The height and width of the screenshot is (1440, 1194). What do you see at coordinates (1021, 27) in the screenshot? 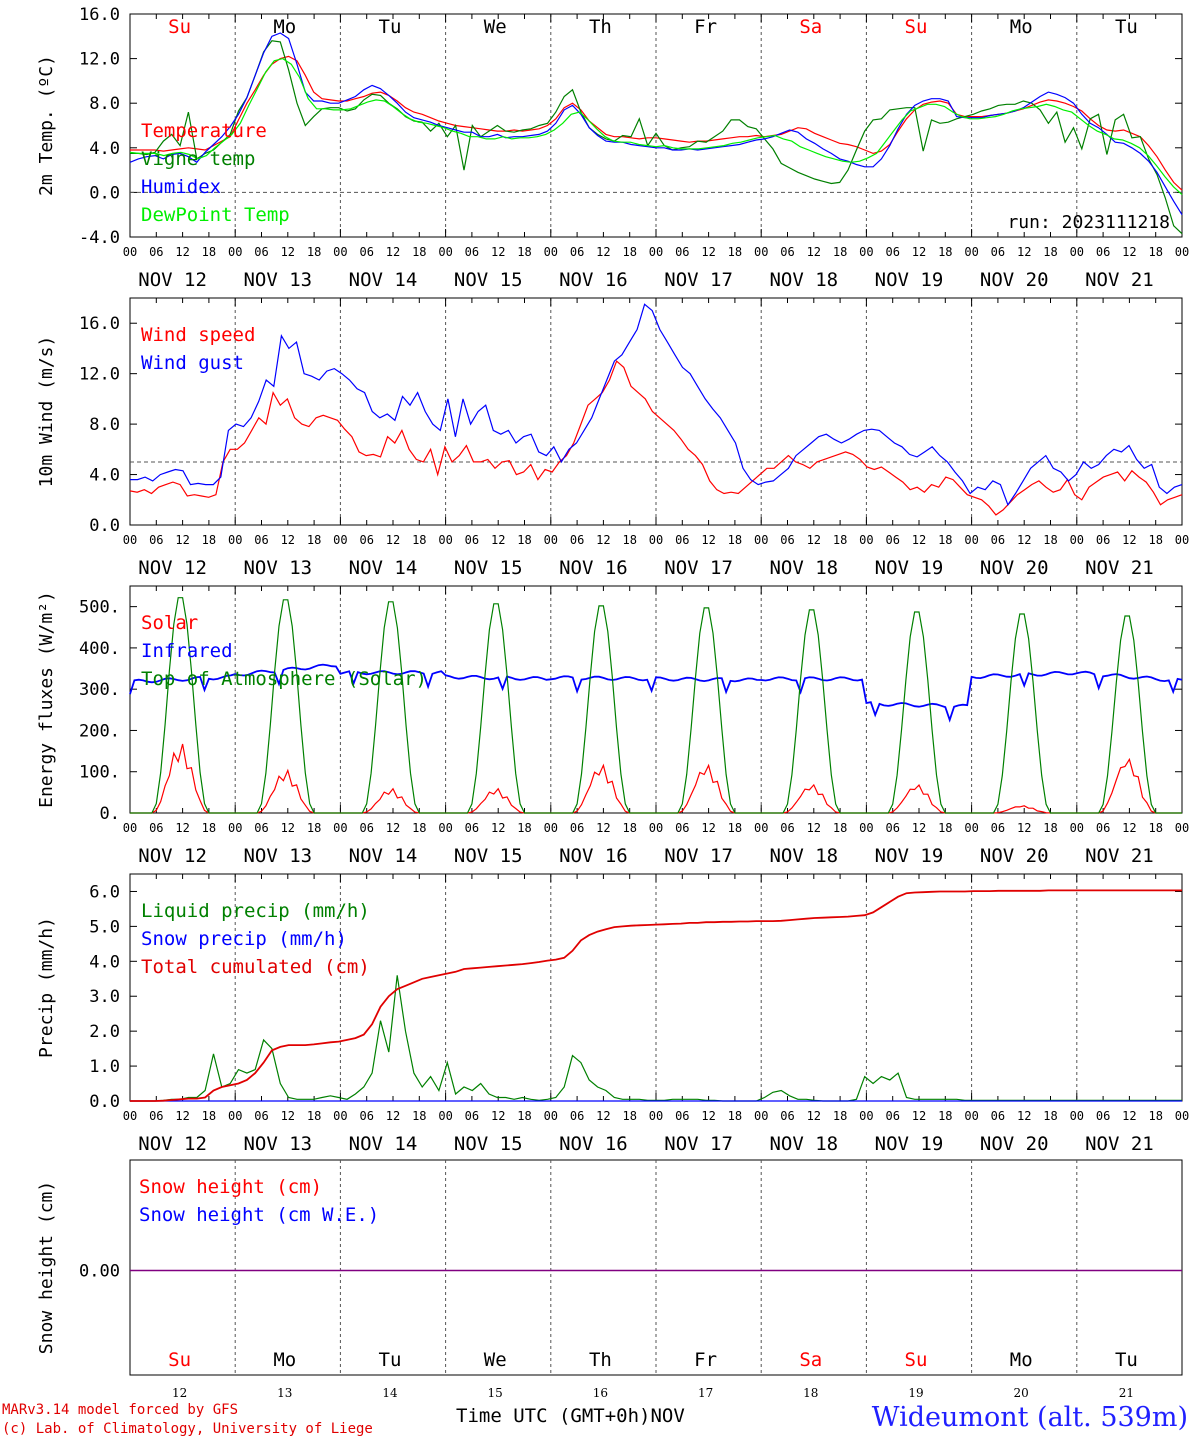
I see `panel-1-day-letter: Mo` at bounding box center [1021, 27].